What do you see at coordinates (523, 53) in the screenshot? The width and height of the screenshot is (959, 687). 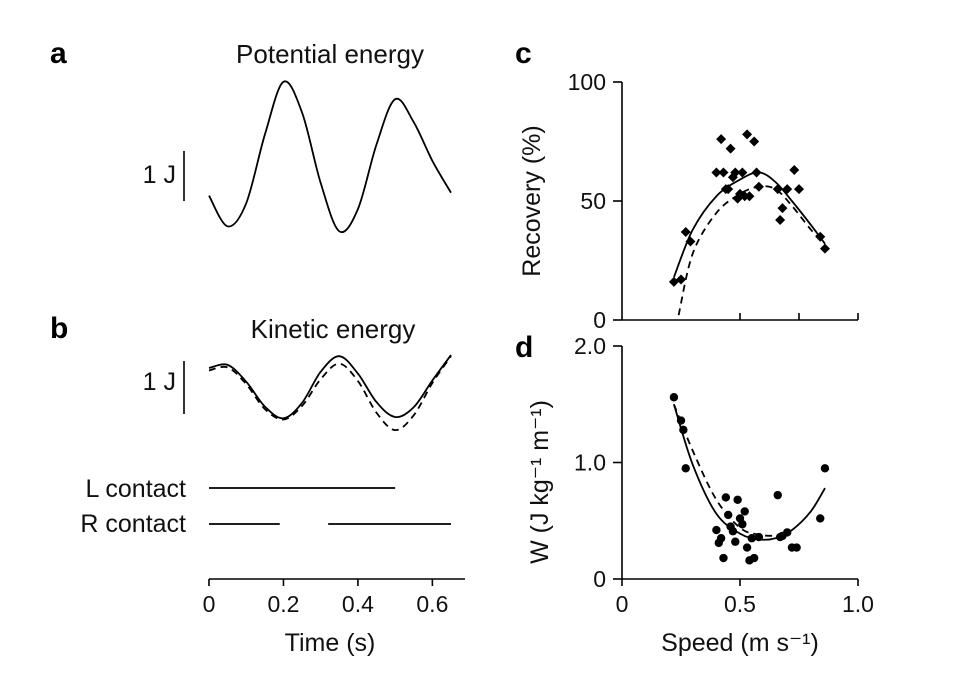 I see `panel-letter-c: c` at bounding box center [523, 53].